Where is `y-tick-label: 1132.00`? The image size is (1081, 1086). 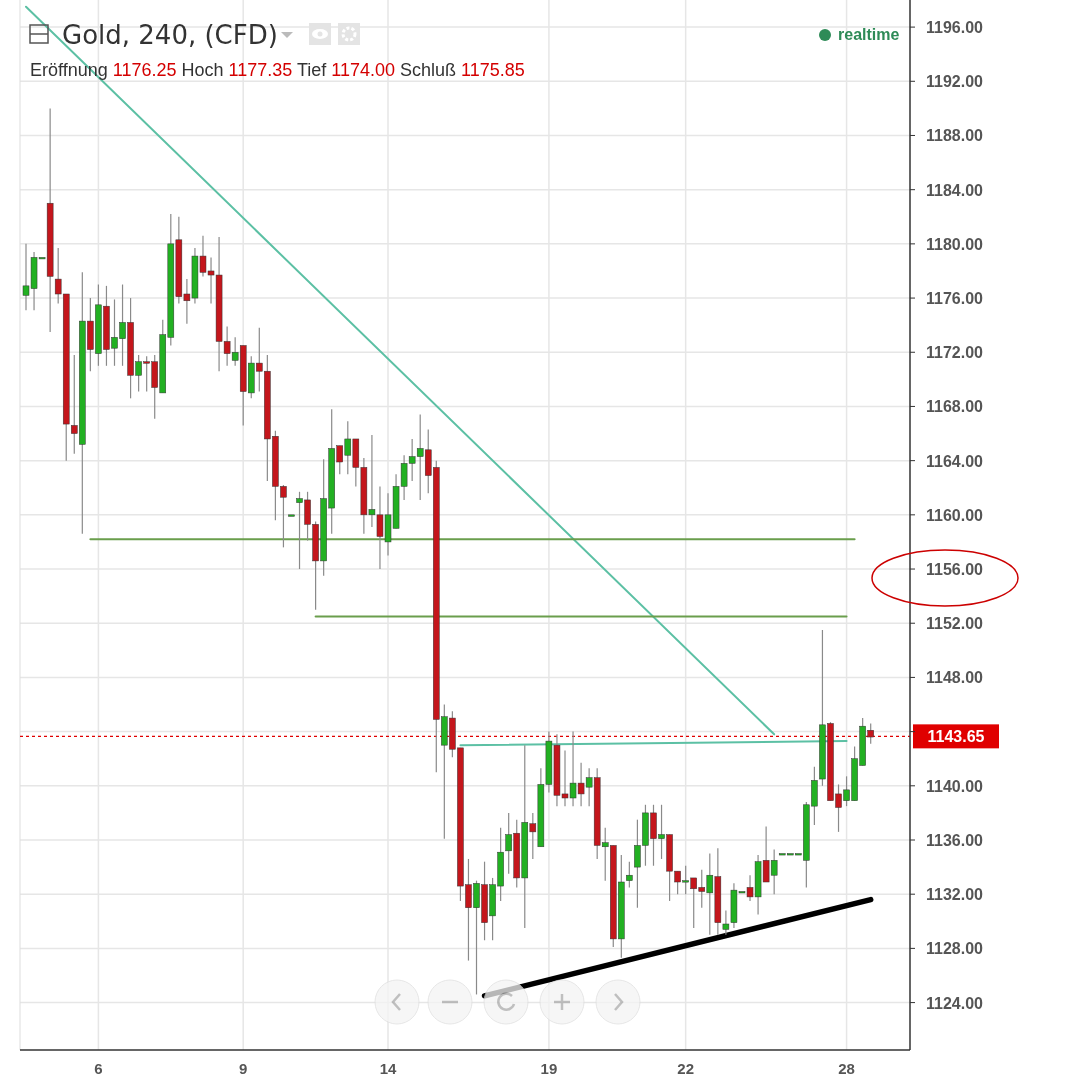
y-tick-label: 1132.00 is located at coordinates (955, 895).